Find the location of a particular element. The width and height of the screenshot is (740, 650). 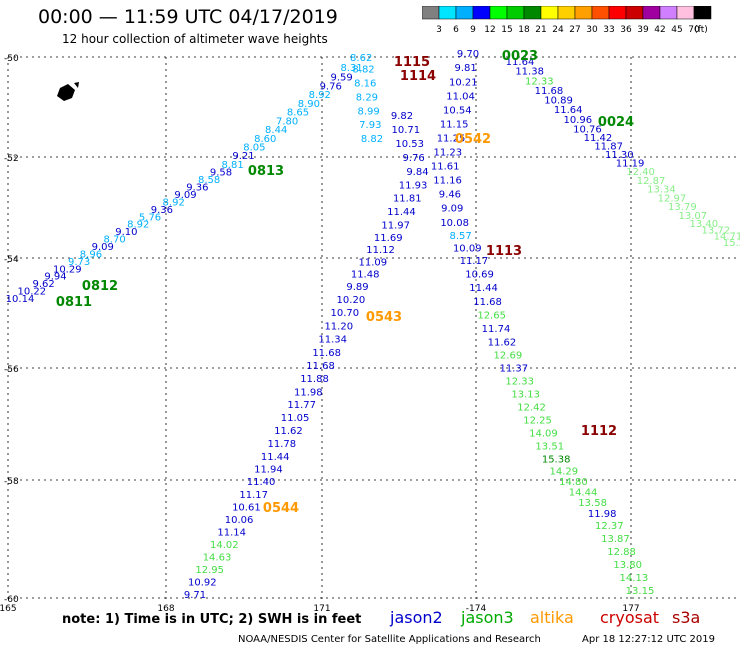

wave-height-value: 8.62 is located at coordinates (361, 58).